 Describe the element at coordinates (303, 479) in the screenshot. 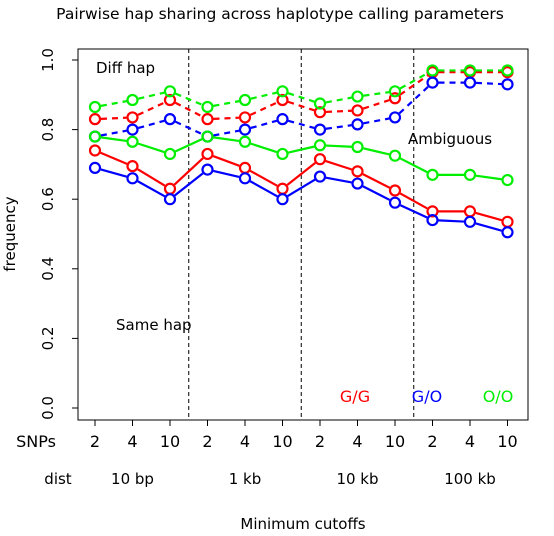

I see `dist-tick-labels: 10 bp 1 kb 10 kb 100 kb` at that location.